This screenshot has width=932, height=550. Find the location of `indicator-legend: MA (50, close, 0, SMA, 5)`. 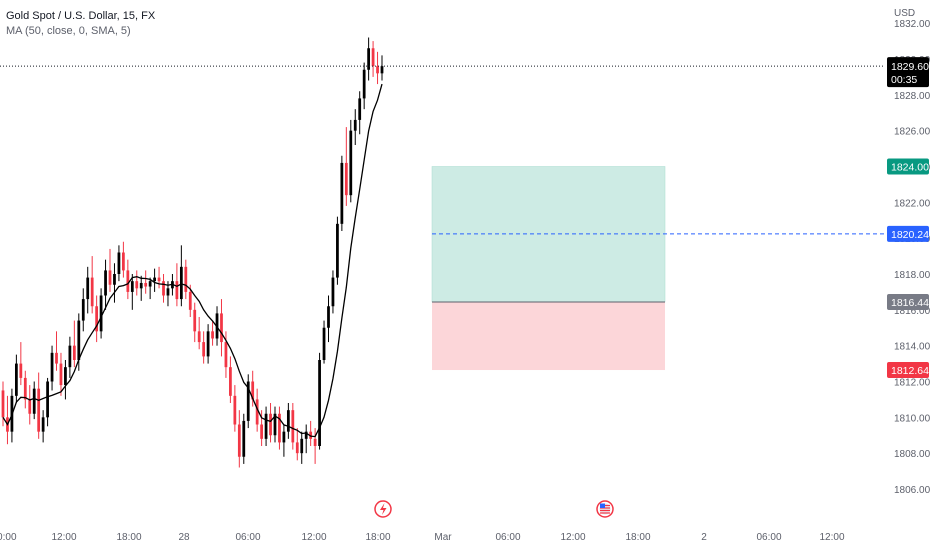

indicator-legend: MA (50, close, 0, SMA, 5) is located at coordinates (68, 31).